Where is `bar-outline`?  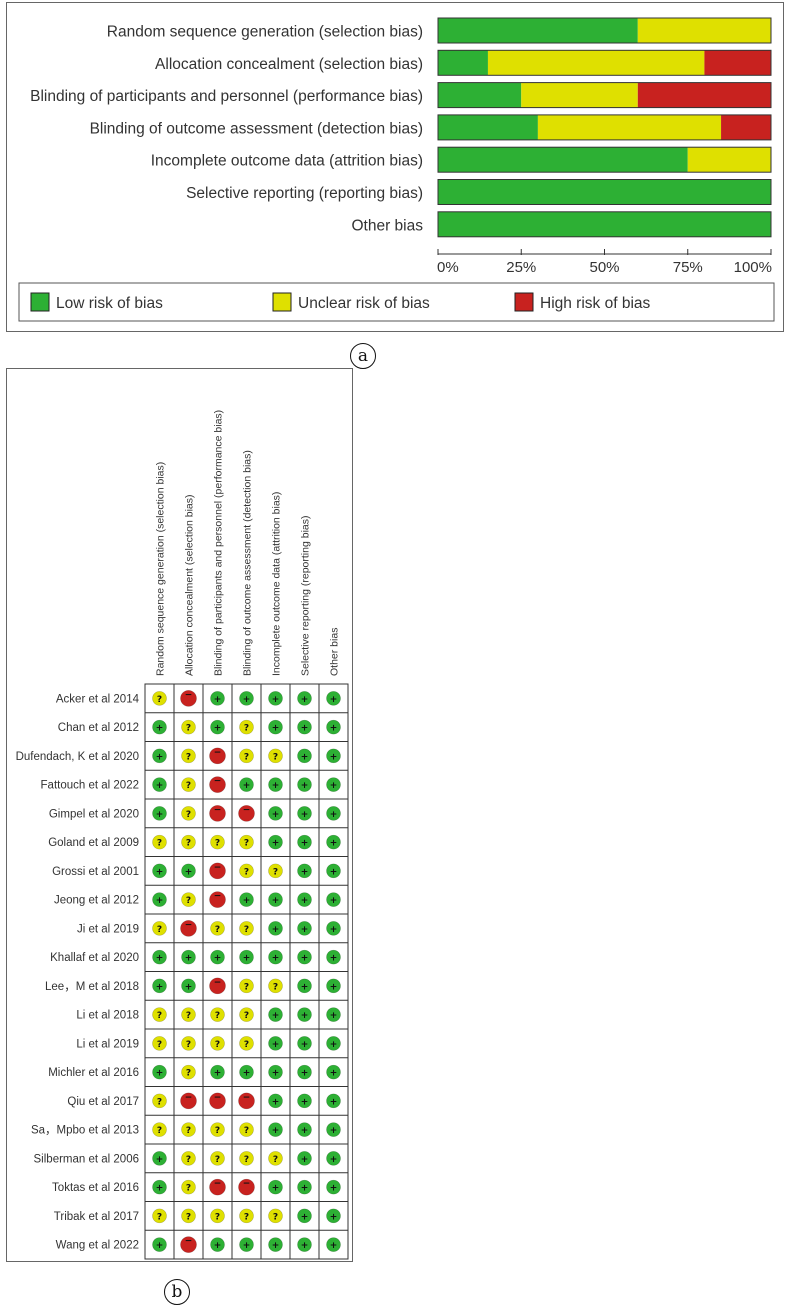 bar-outline is located at coordinates (604, 127).